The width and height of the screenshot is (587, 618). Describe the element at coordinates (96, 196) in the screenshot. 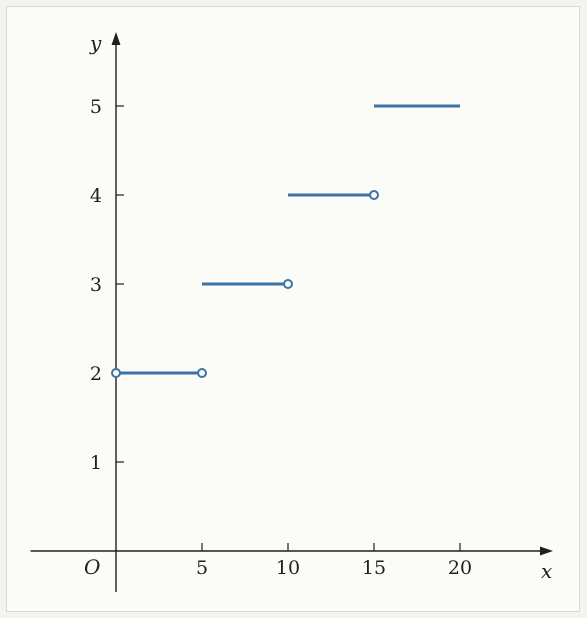

I see `y-tick-label: 4` at that location.